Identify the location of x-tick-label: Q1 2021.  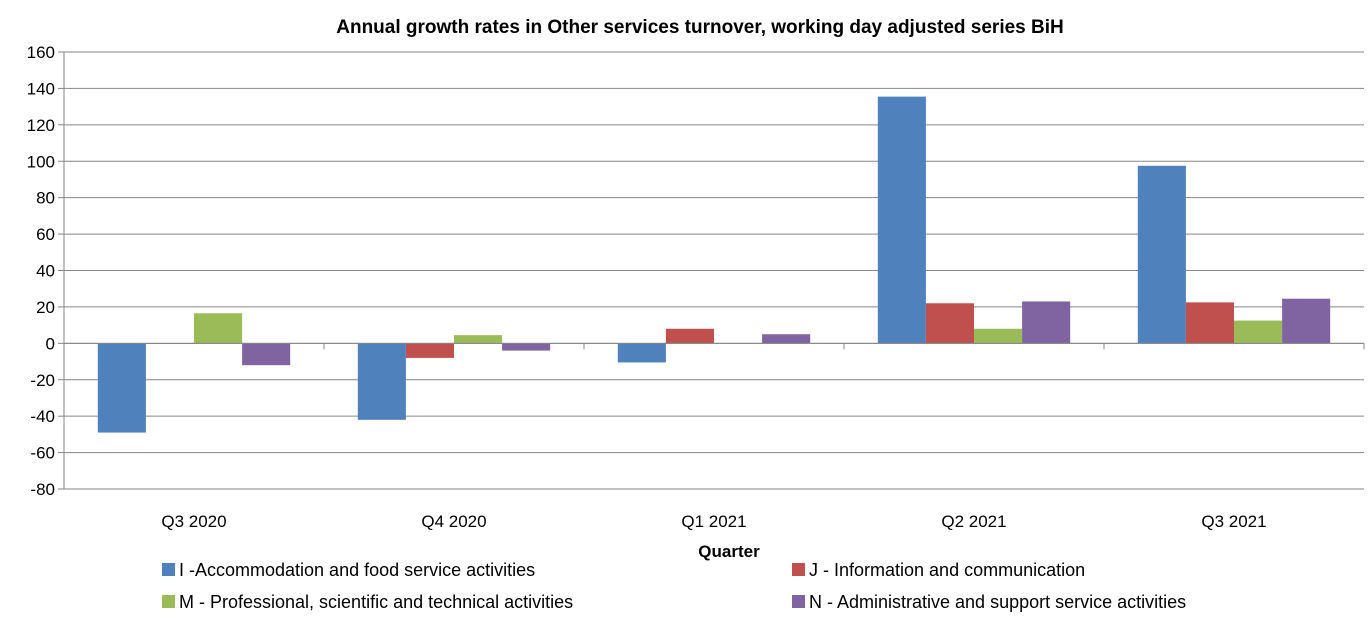
(713, 521).